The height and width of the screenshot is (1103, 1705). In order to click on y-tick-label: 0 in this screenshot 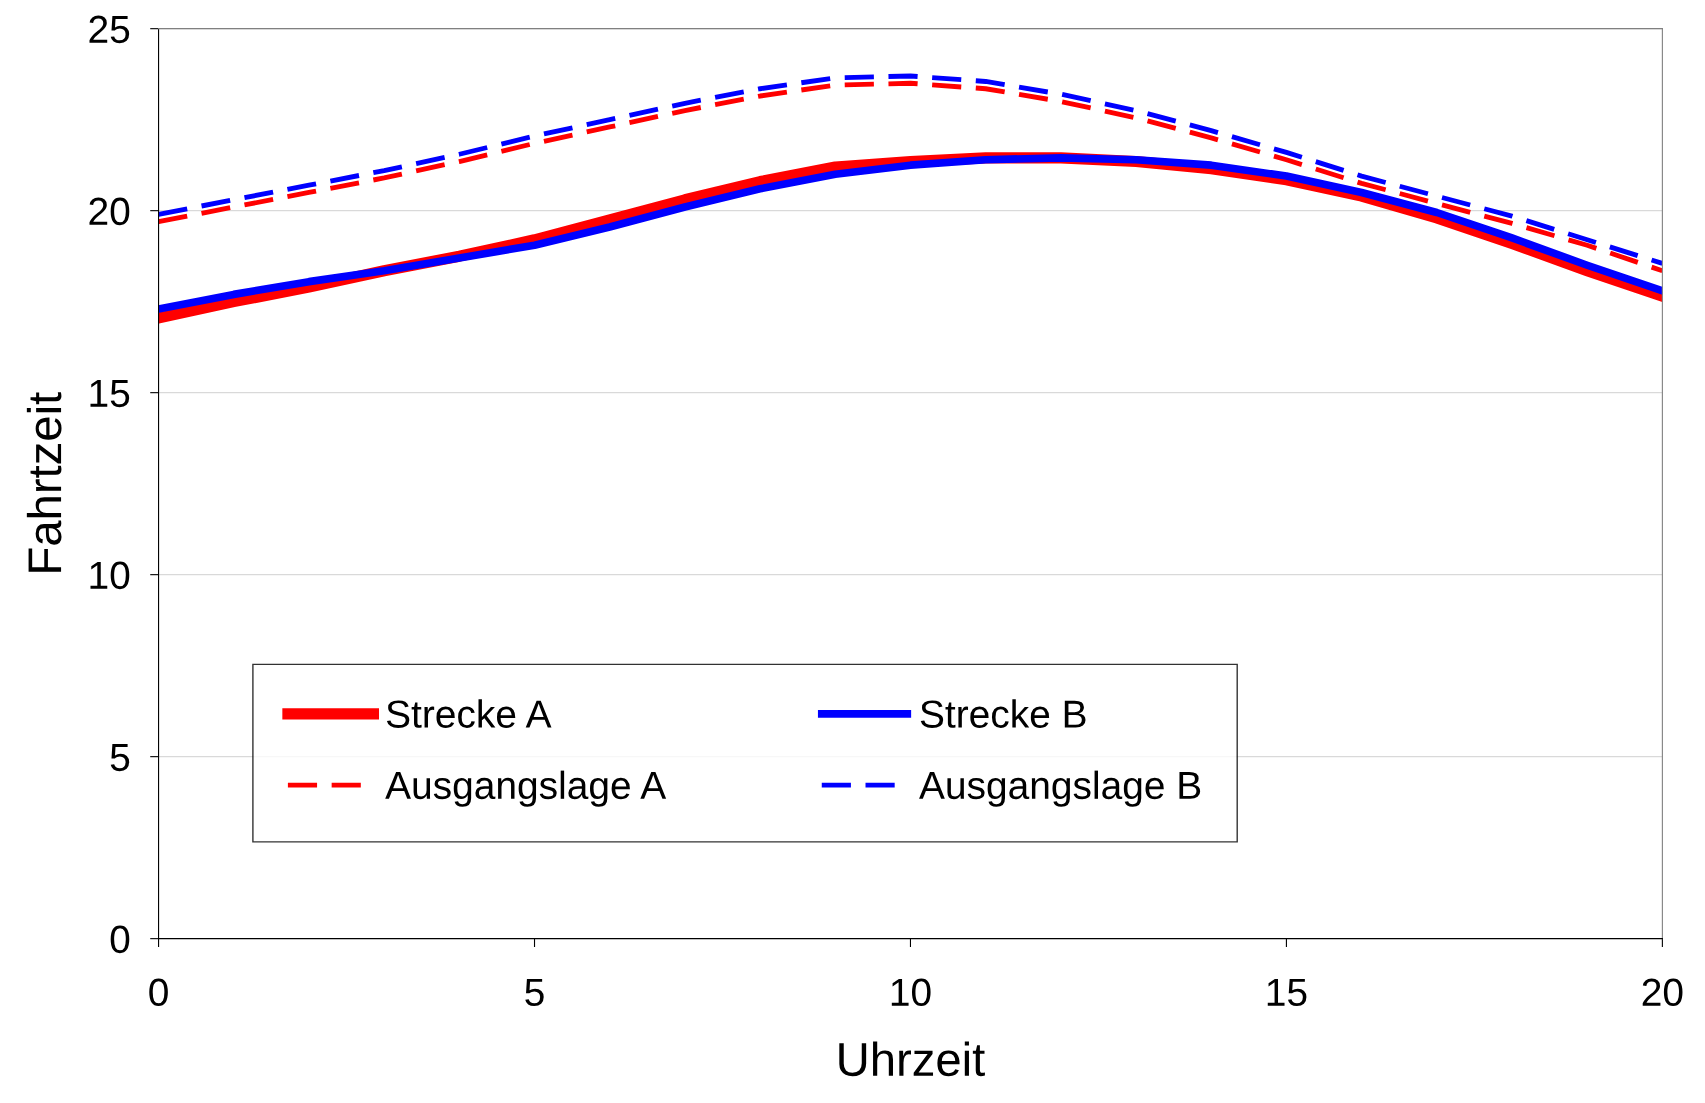, I will do `click(120, 939)`.